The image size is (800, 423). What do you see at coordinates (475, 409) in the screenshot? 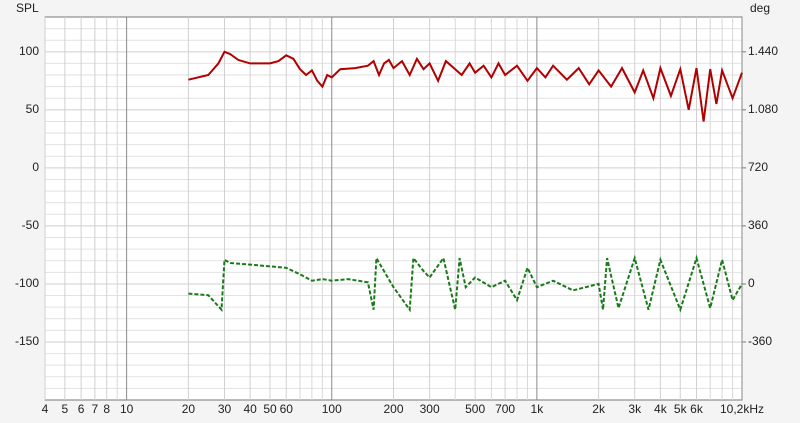
I see `x-tick-label: 500` at bounding box center [475, 409].